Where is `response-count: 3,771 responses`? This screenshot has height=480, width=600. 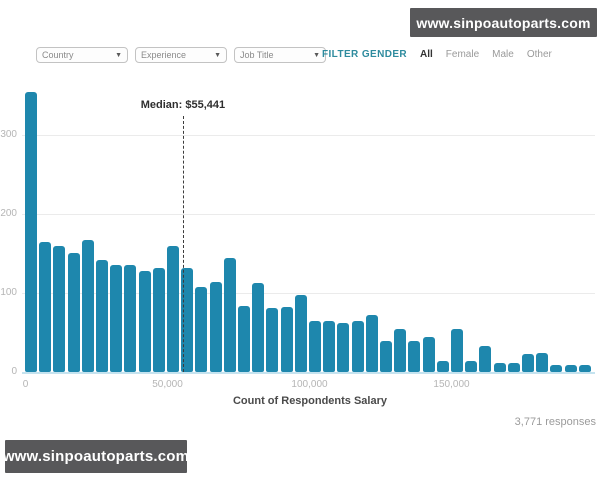
response-count: 3,771 responses is located at coordinates (555, 422).